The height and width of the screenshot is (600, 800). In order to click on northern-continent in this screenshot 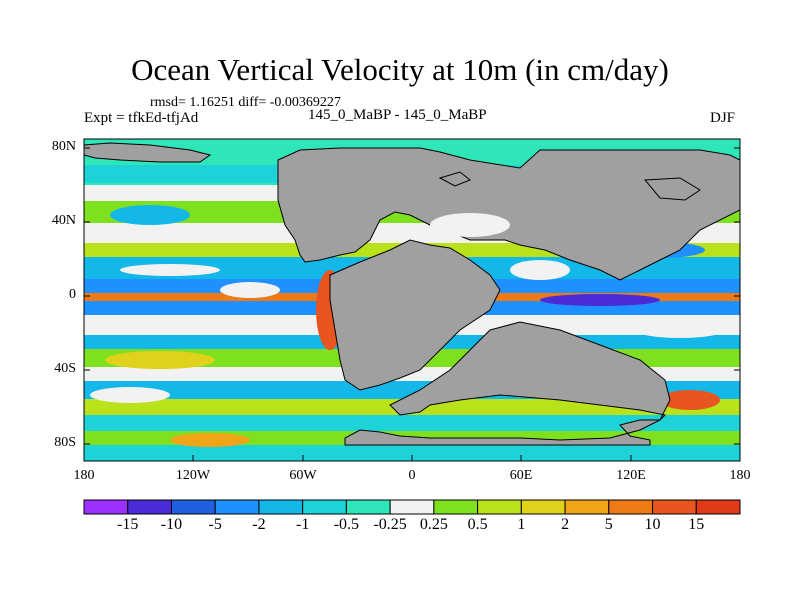, I will do `click(508, 214)`.